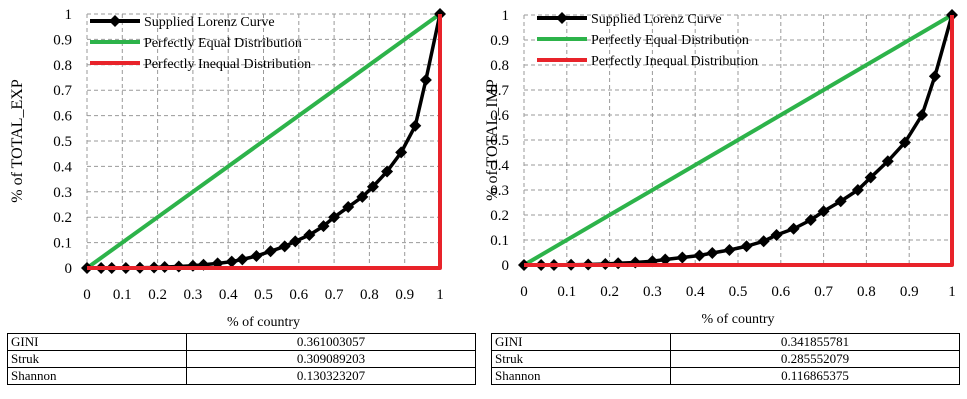 This screenshot has width=967, height=399. Describe the element at coordinates (62, 117) in the screenshot. I see `y-tick-label: 0.6` at that location.